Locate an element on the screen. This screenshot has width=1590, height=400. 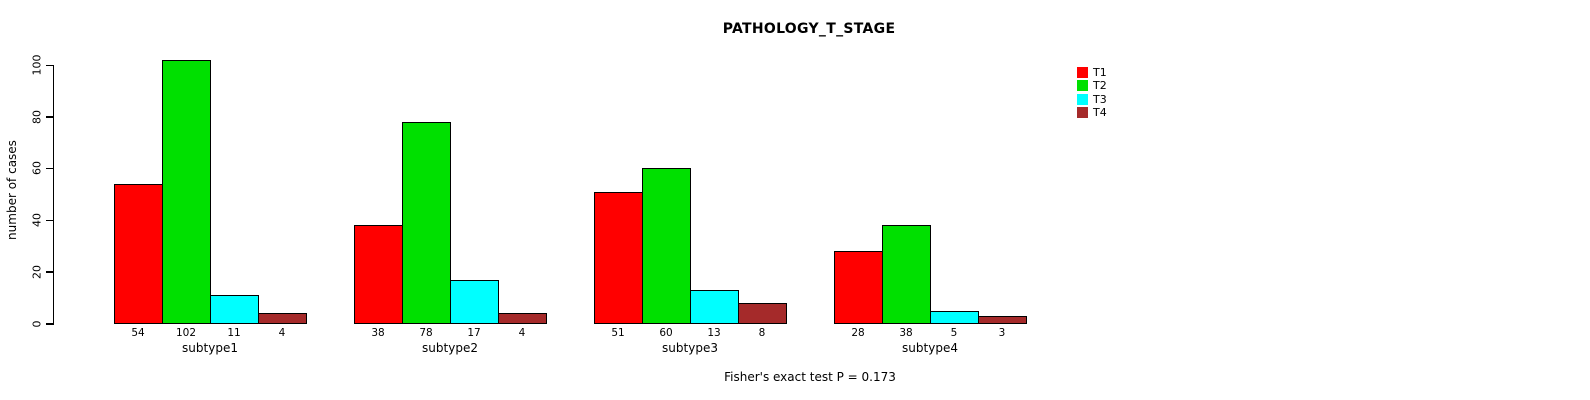
legend-item-T4: T4 is located at coordinates (1092, 112).